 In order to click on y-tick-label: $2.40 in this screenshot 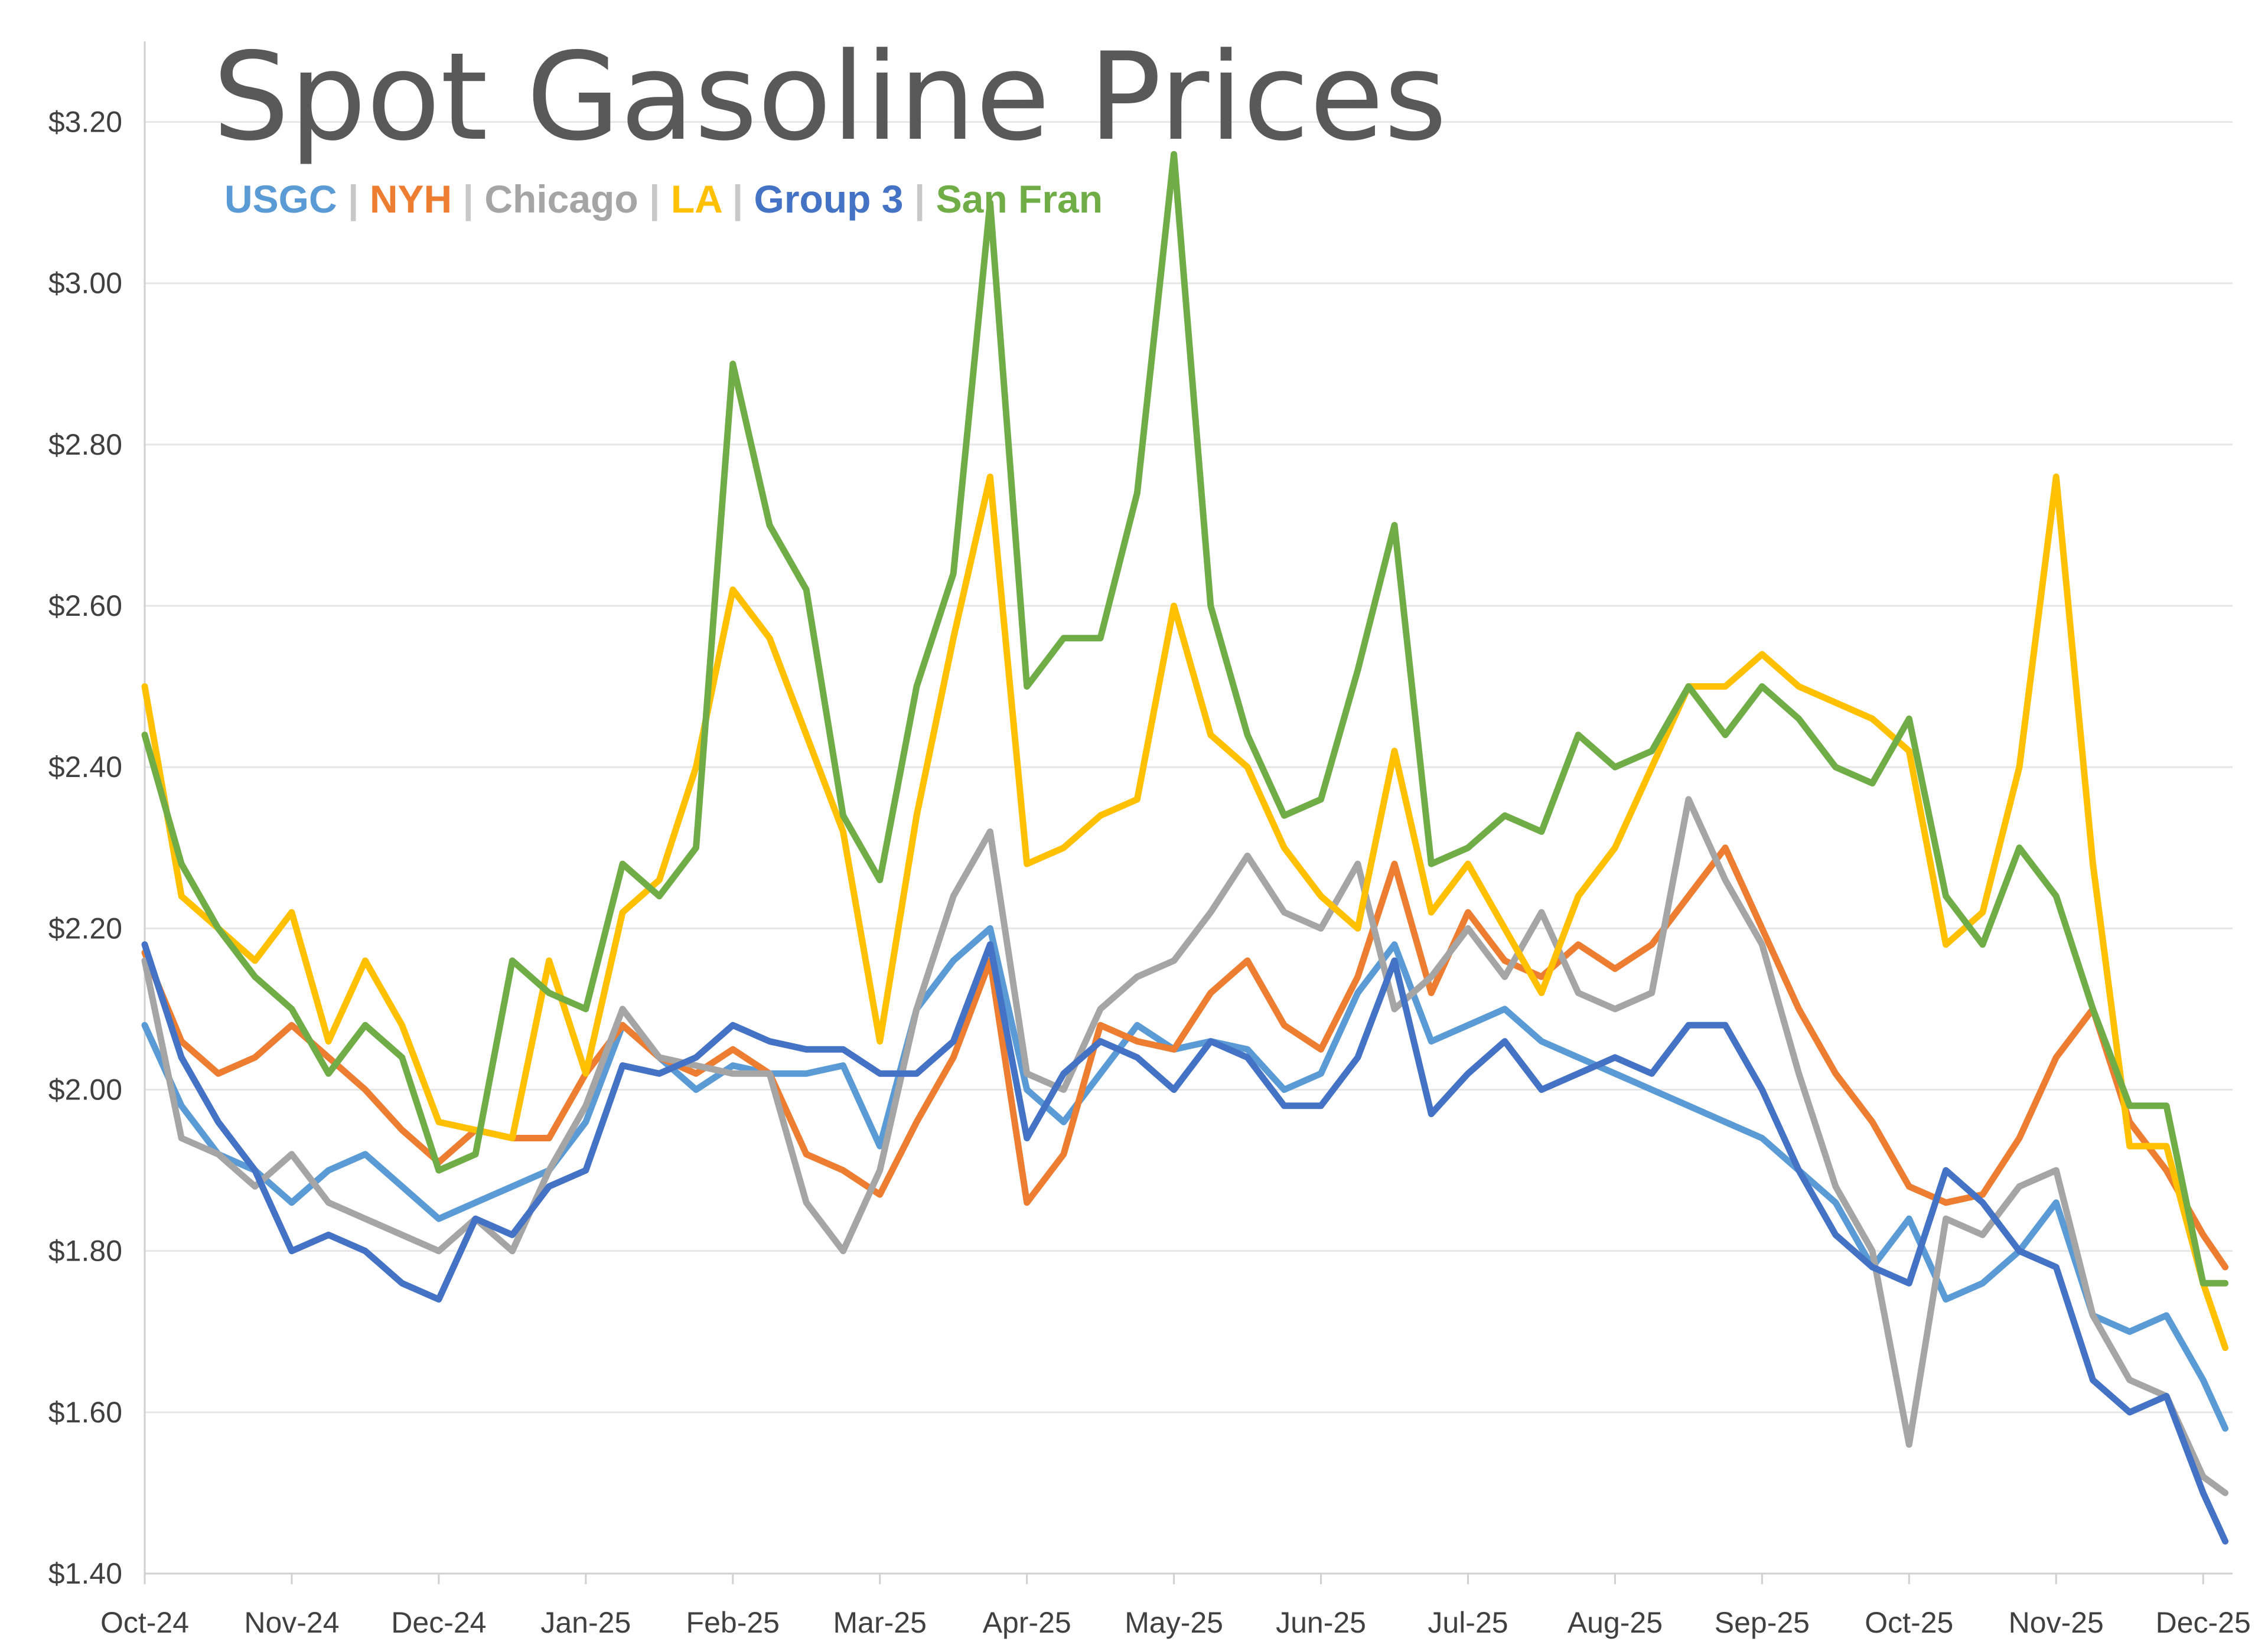, I will do `click(85, 767)`.